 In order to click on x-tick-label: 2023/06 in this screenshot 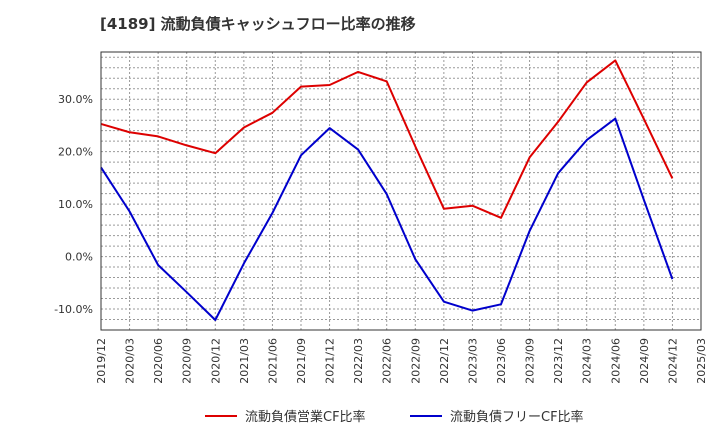, I will do `click(501, 361)`.